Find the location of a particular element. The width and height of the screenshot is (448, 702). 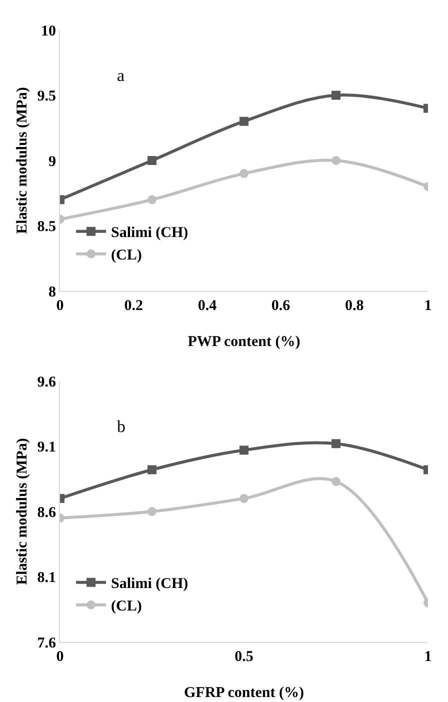

y-tick-label: 9.1 is located at coordinates (46, 448).